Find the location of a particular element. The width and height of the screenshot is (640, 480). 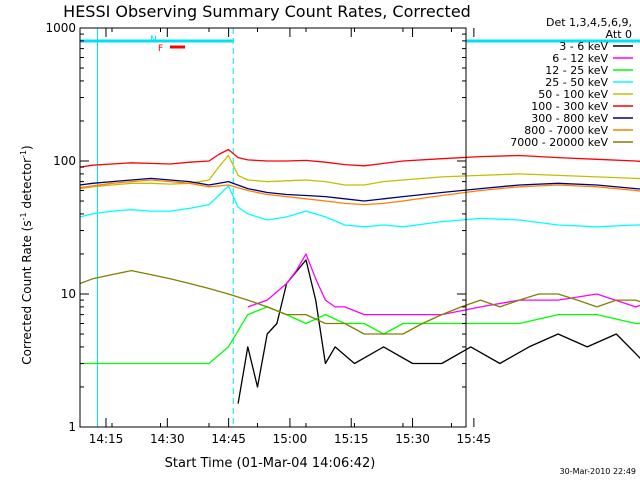

y-axis-label: Corrected Count Rate (s-1 detector-1) is located at coordinates (26, 254).